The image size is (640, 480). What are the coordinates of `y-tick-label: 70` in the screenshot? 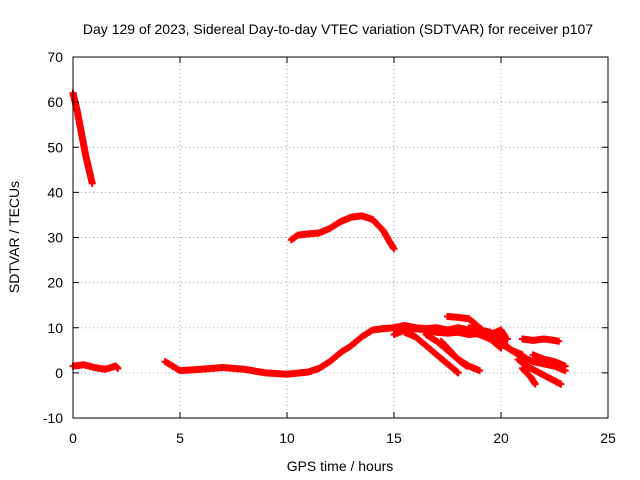 It's located at (55, 57).